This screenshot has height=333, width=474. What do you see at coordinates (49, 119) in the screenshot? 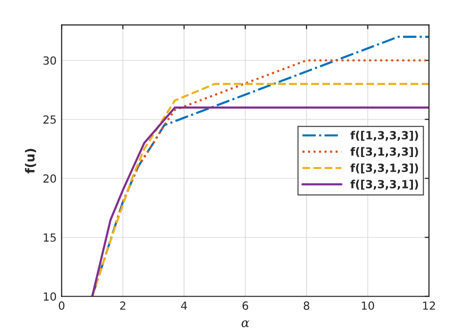
I see `y-tick-label: 25` at bounding box center [49, 119].